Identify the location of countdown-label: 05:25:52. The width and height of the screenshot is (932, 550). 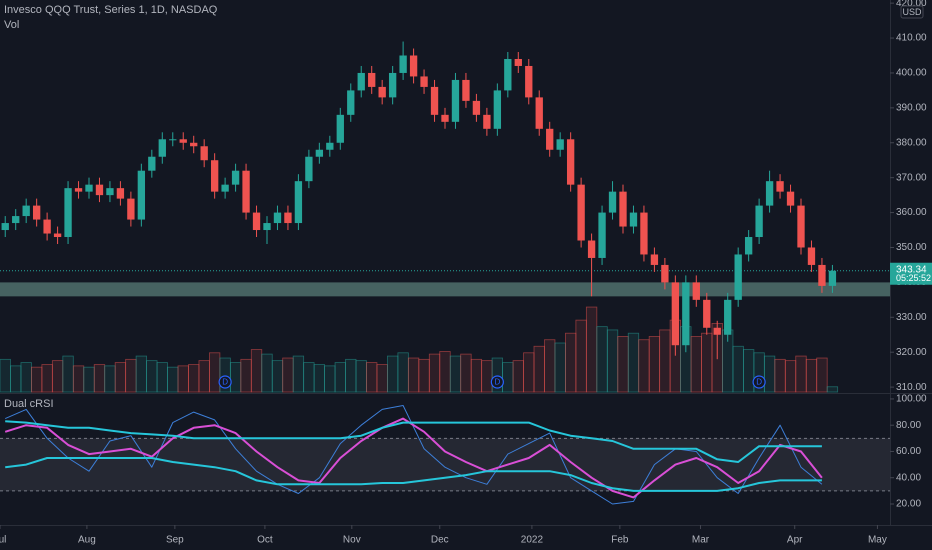
(913, 278).